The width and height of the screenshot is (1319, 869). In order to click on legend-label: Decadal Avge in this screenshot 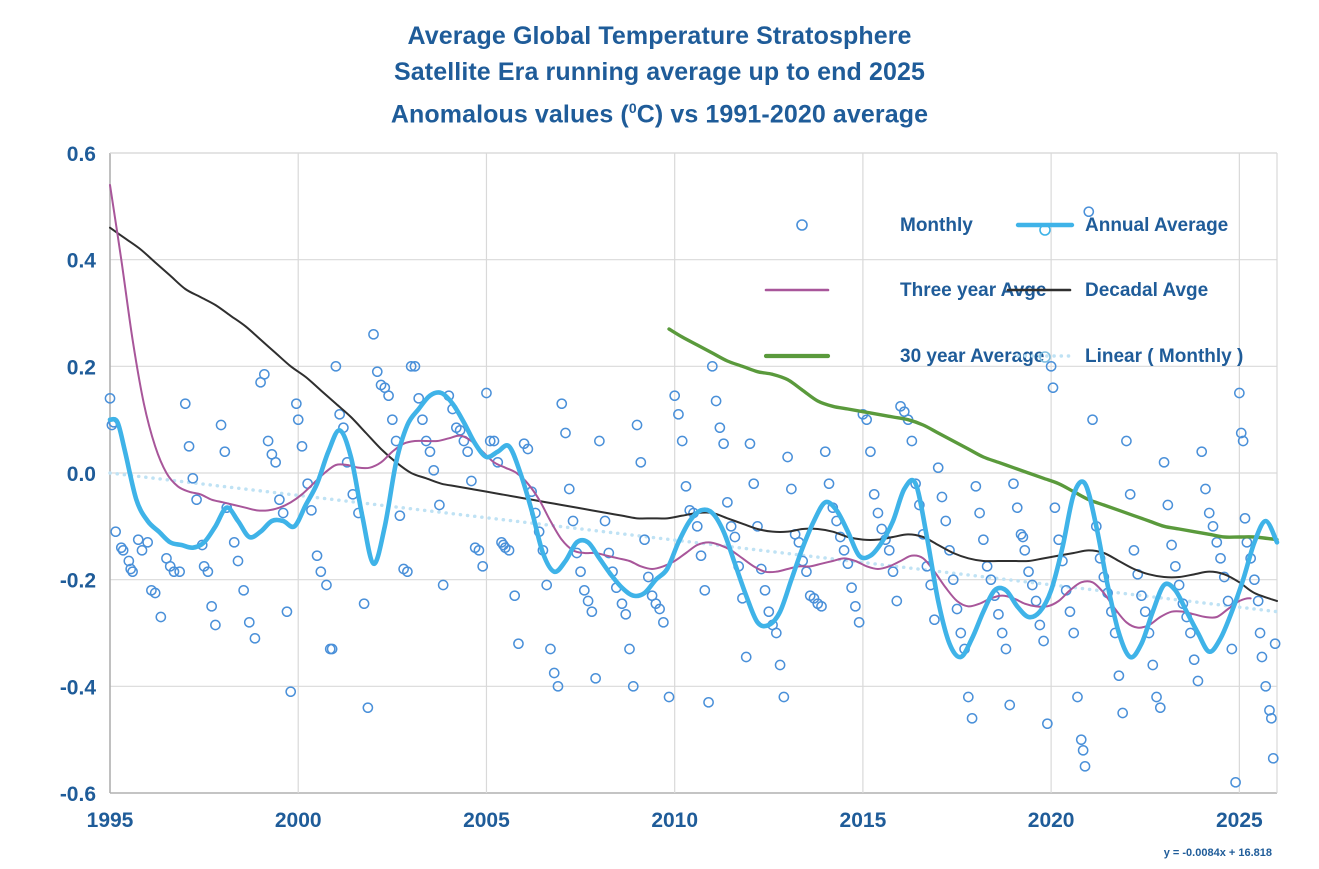, I will do `click(1146, 290)`.